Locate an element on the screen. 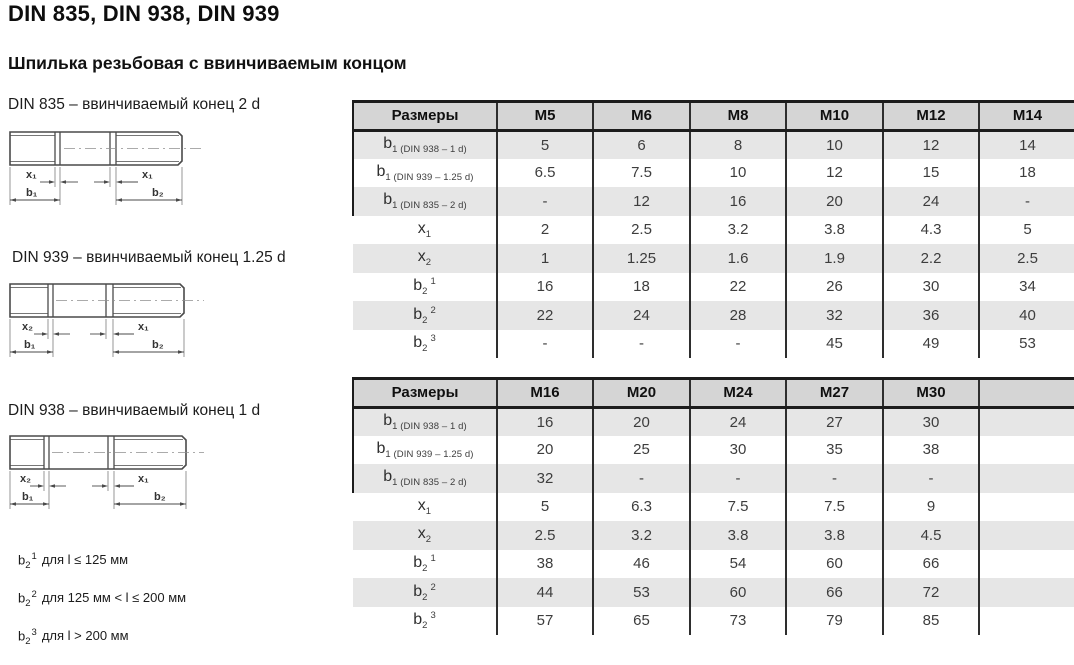 The height and width of the screenshot is (665, 1074). value-cell: 26 is located at coordinates (835, 286).